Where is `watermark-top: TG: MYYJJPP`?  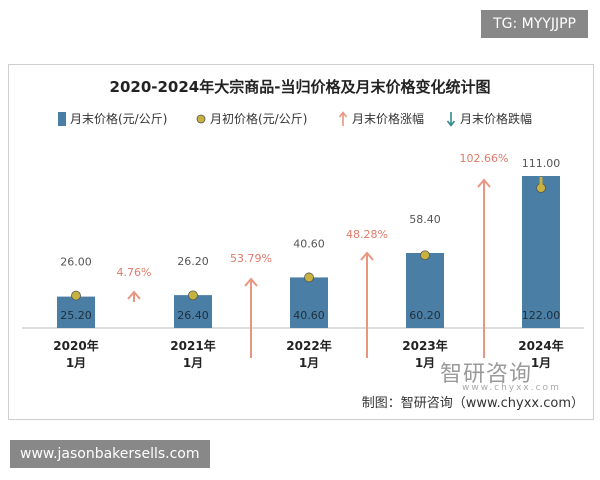
watermark-top: TG: MYYJJPP is located at coordinates (534, 24).